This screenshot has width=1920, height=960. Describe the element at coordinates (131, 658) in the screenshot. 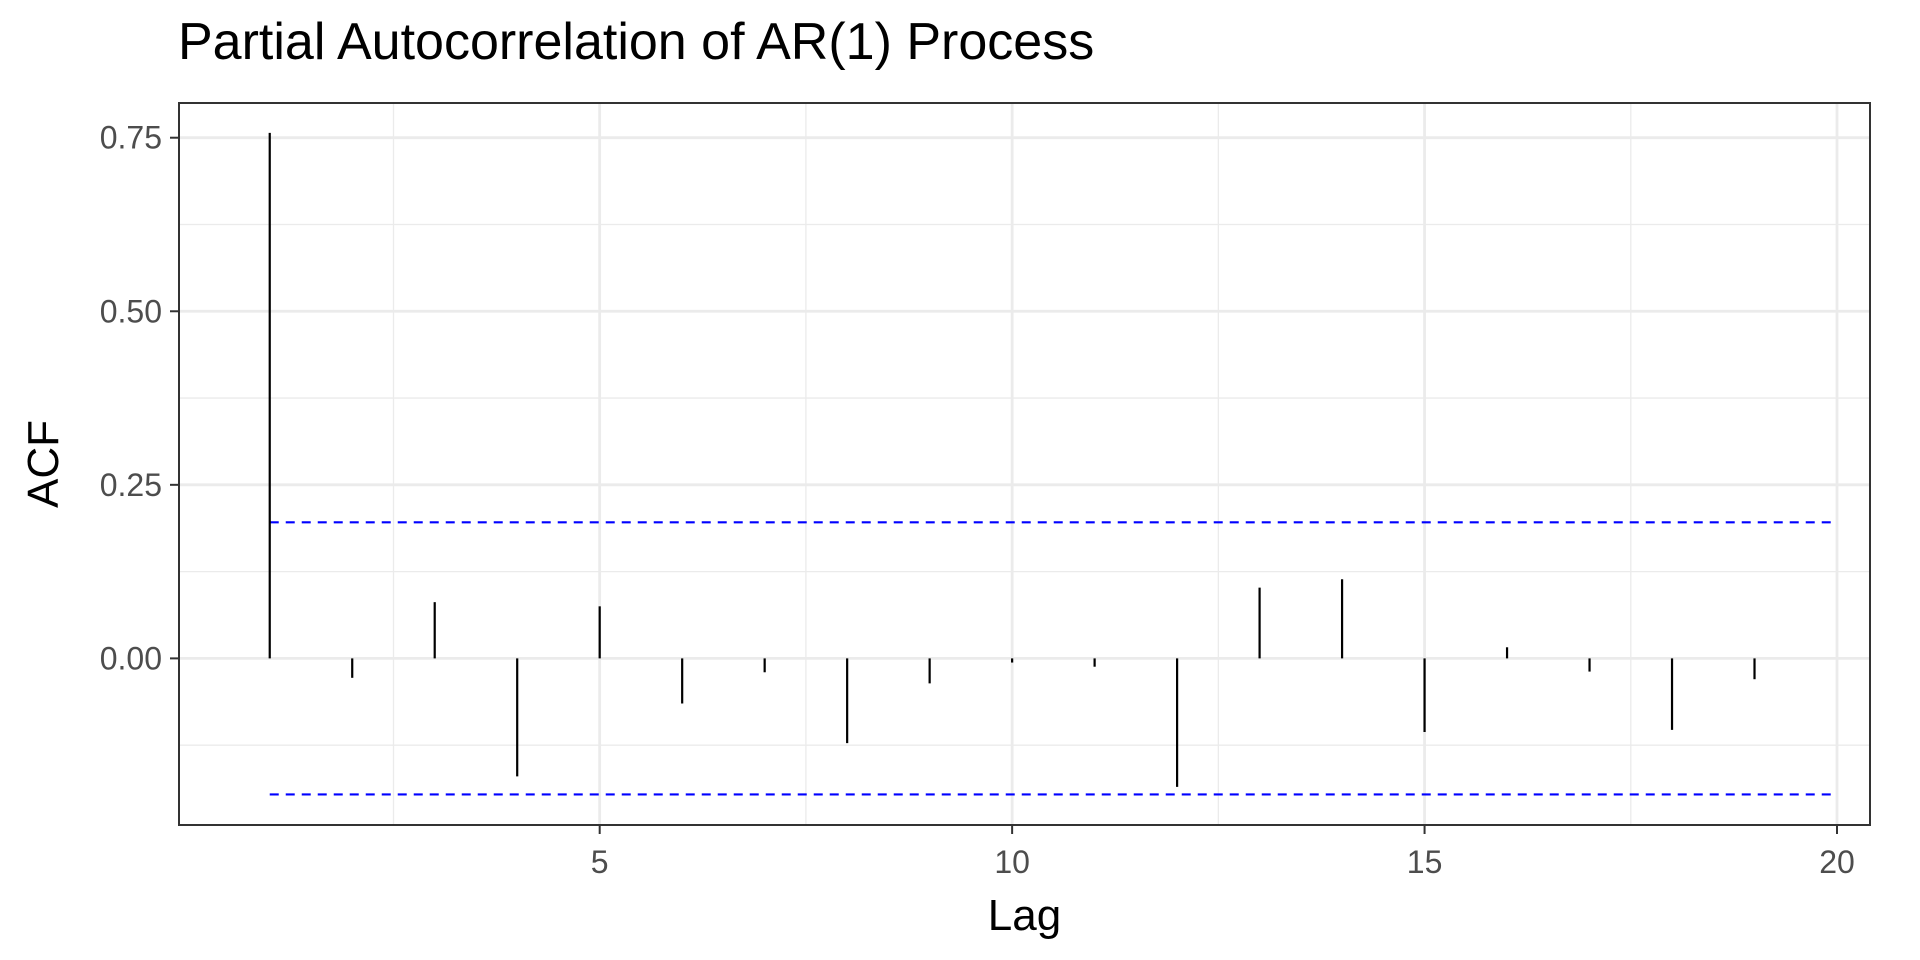

I see `y-tick-label: 0.00` at that location.